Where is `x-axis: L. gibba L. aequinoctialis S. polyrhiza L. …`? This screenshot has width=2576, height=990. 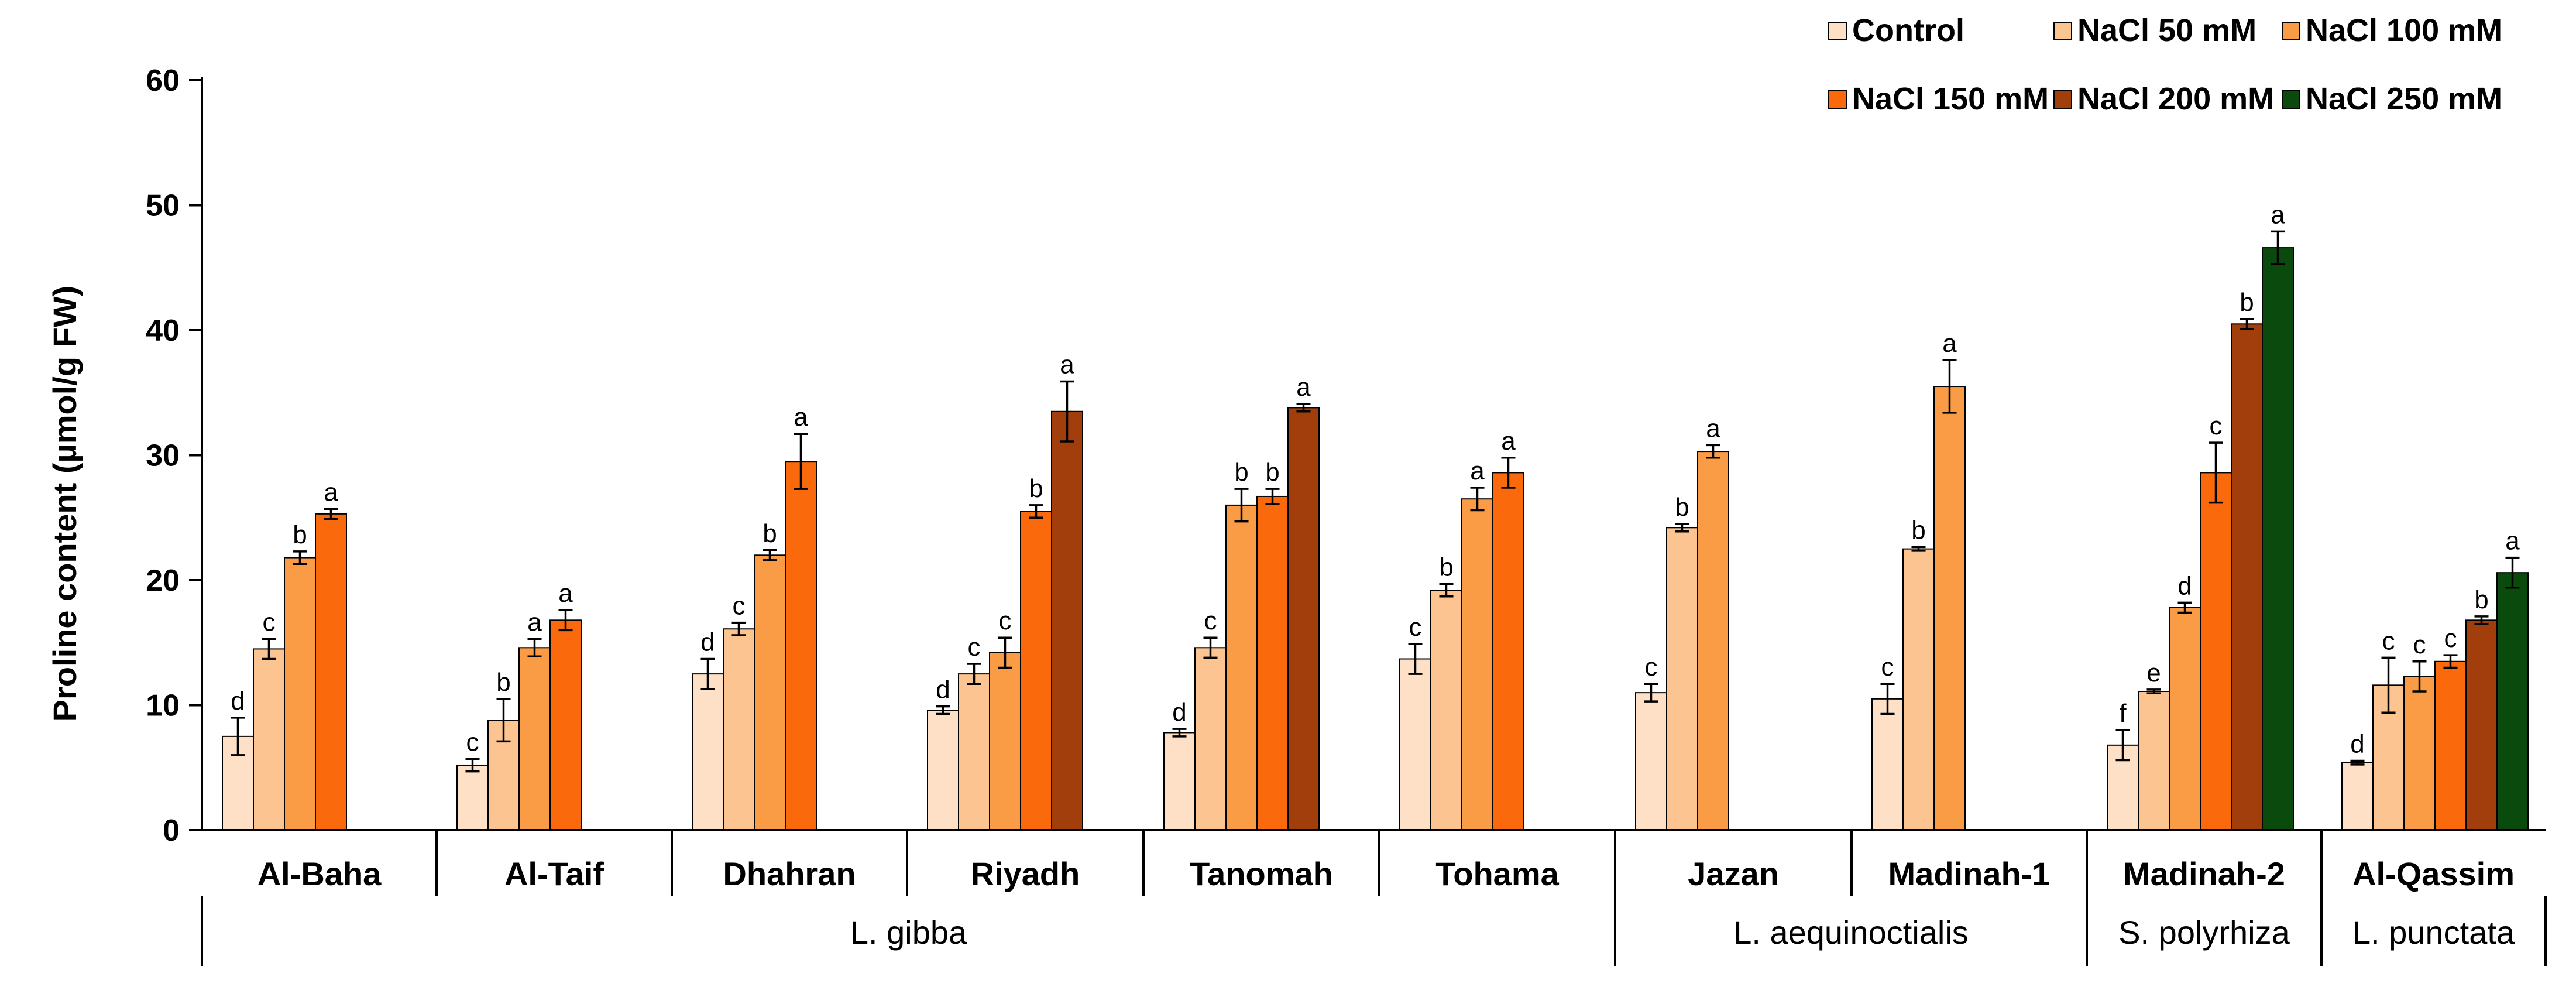
x-axis: L. gibba L. aequinoctialis S. polyrhiza L. … is located at coordinates (1374, 897).